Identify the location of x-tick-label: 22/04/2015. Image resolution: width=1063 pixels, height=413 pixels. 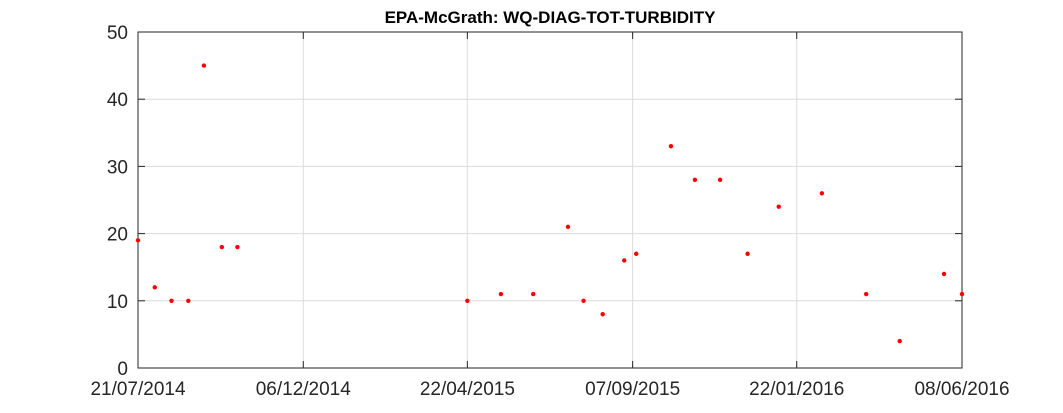
(467, 389).